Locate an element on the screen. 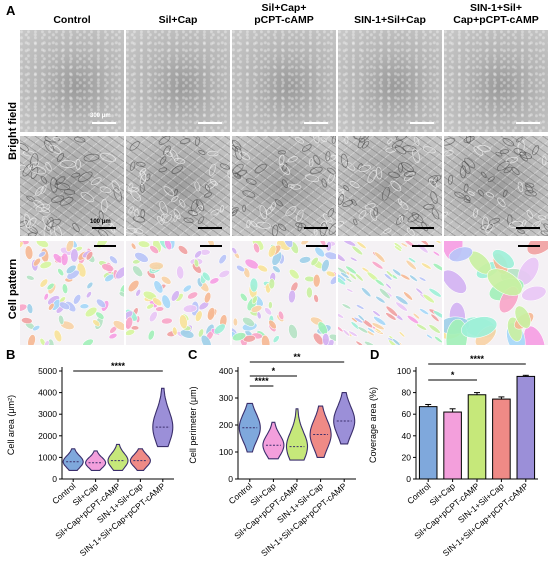 This screenshot has width=550, height=577. bright-field-high-mag-image: 100 μm is located at coordinates (72, 186).